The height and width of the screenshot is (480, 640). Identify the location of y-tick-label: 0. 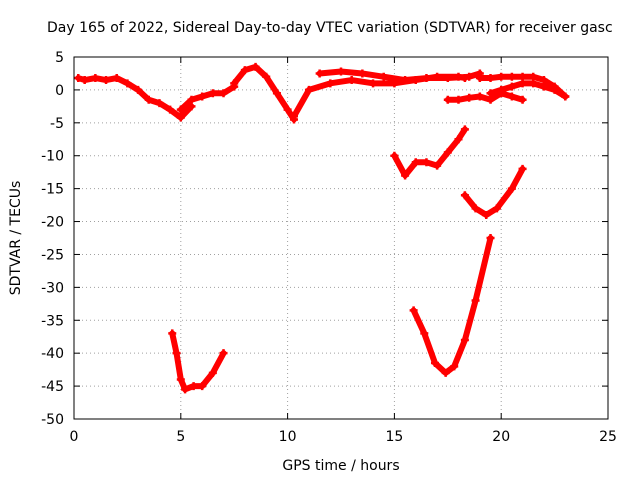
(59, 91).